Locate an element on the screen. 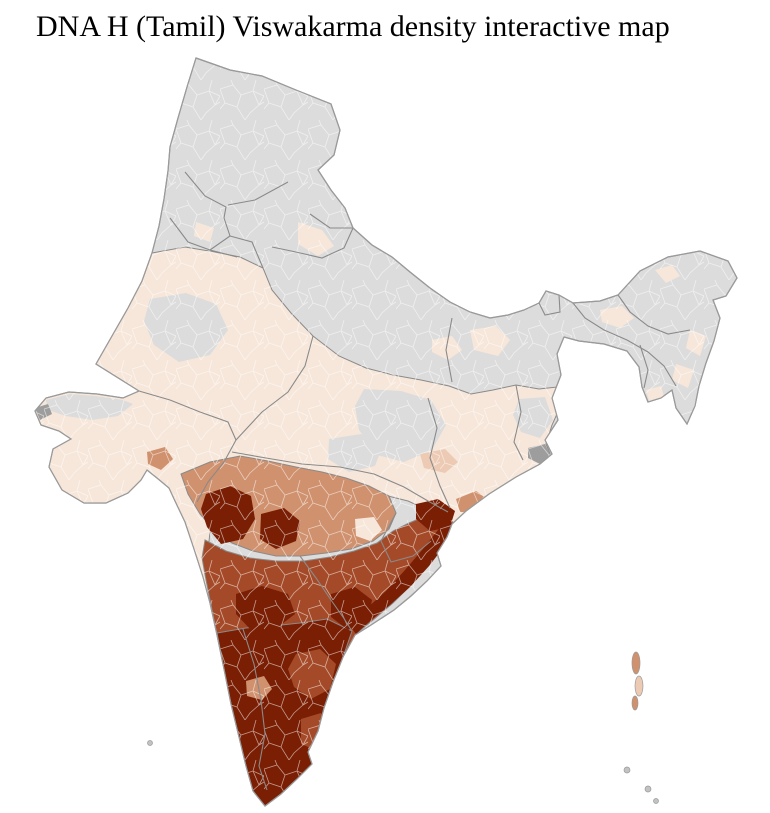 The width and height of the screenshot is (770, 813). andaman-nicobar-islands is located at coordinates (403, 727).